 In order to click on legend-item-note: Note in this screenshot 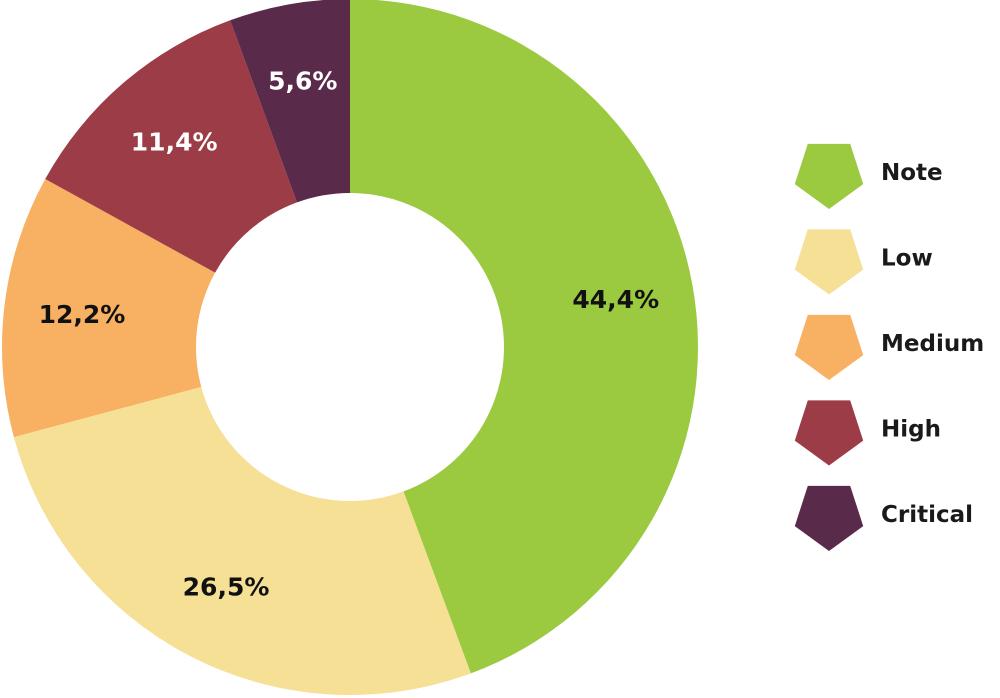, I will do `click(868, 176)`.